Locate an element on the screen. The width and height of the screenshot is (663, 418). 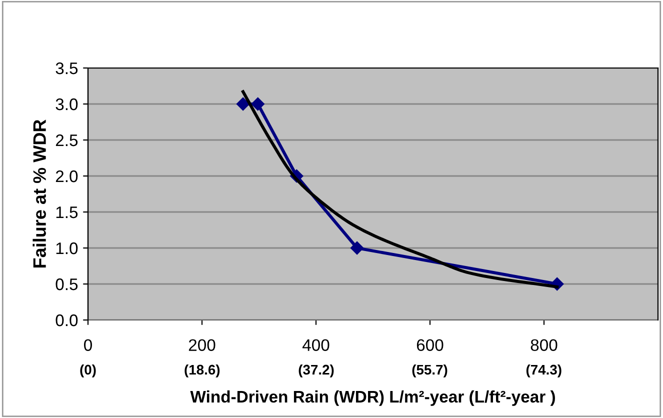
x2-tick-label: (74.3) is located at coordinates (544, 371).